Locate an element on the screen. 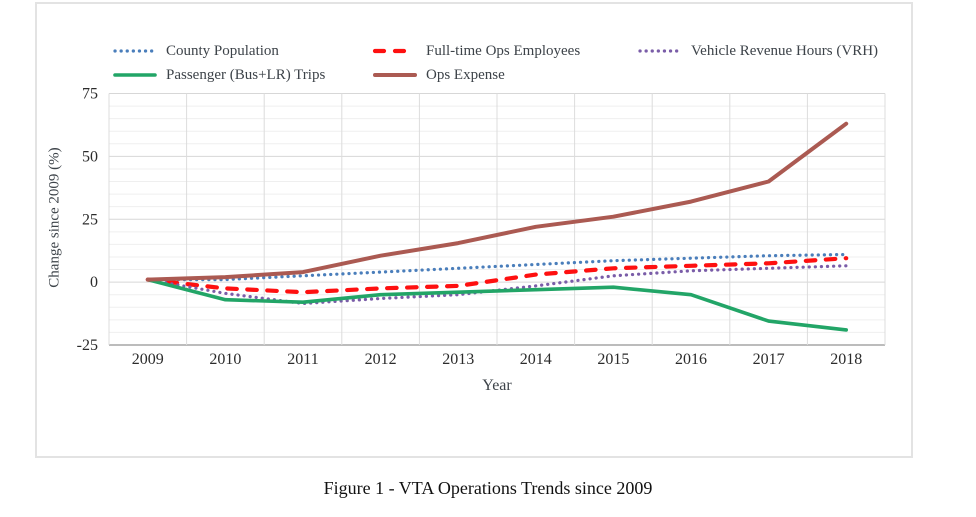 This screenshot has width=976, height=517. x-tick-label: 2013 is located at coordinates (458, 359).